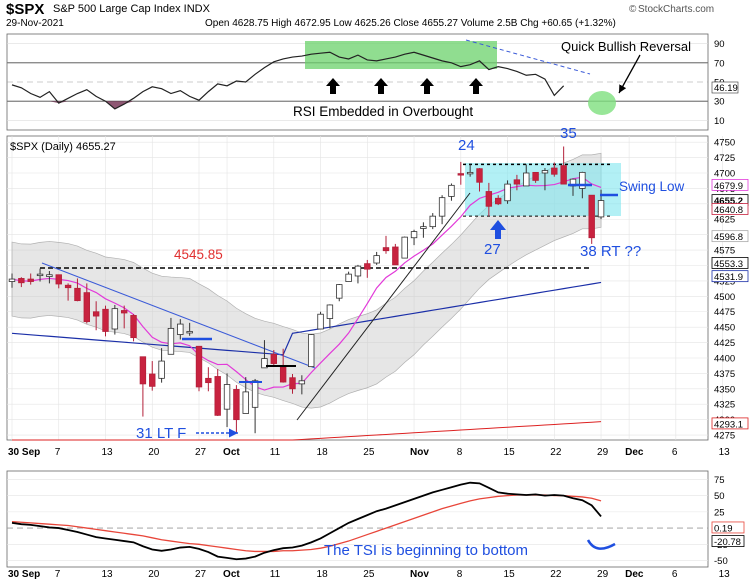  Describe the element at coordinates (288, 80) in the screenshot. I see `rsi-line` at that location.